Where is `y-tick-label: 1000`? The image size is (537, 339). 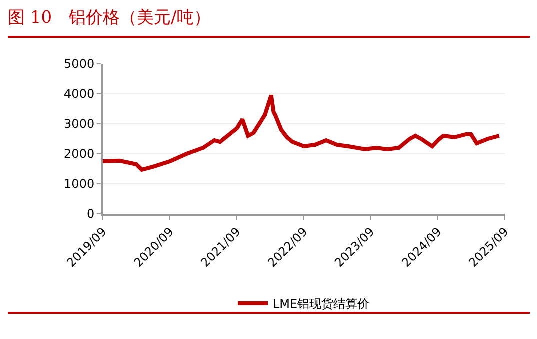
y-tick-label: 1000 is located at coordinates (79, 184).